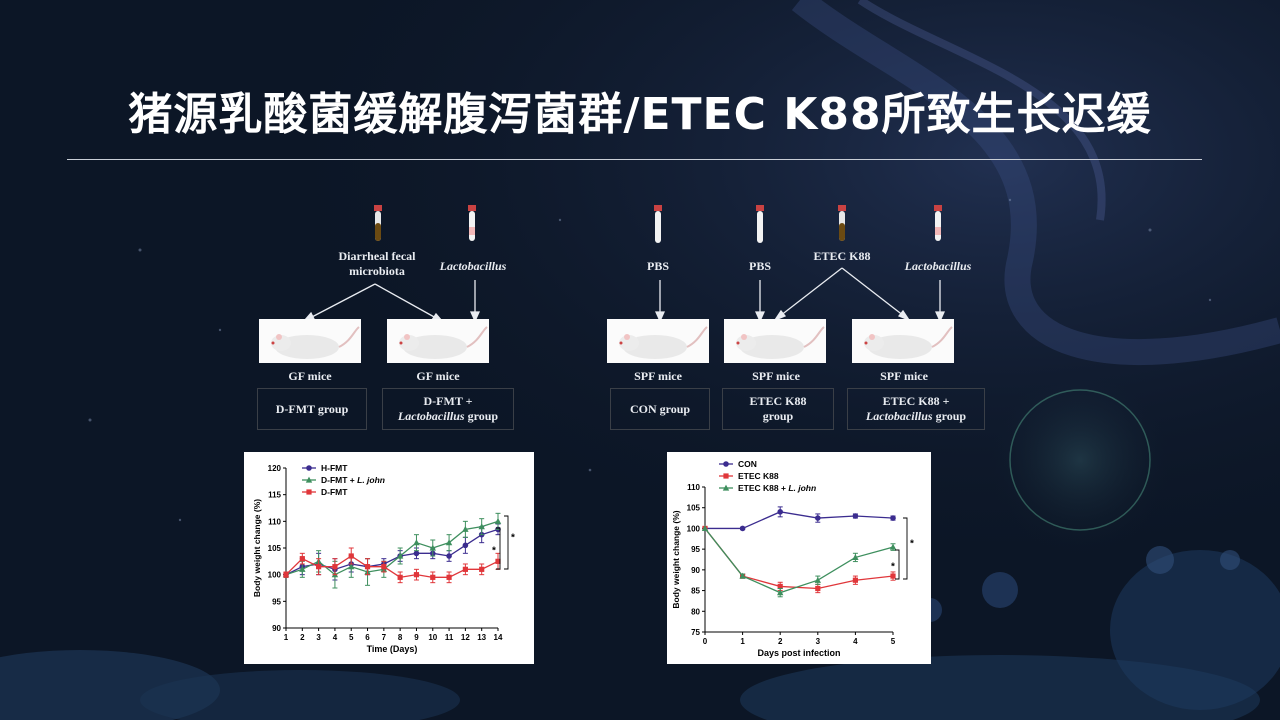 The height and width of the screenshot is (720, 1280). Describe the element at coordinates (634, 159) in the screenshot. I see `title-divider` at that location.